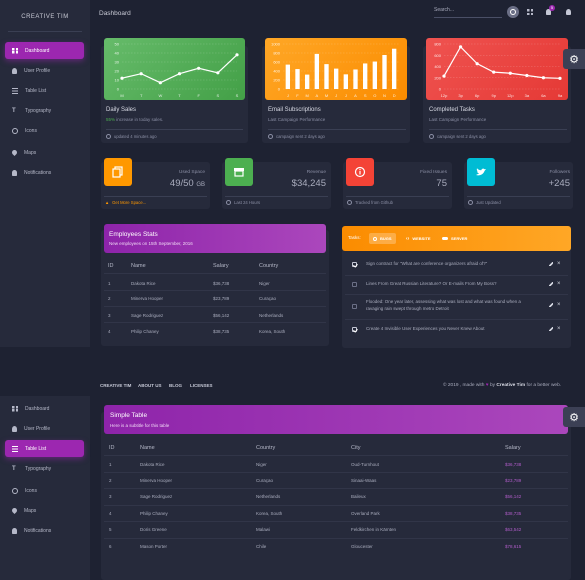 Image resolution: width=585 pixels, height=580 pixels. Describe the element at coordinates (513, 480) in the screenshot. I see `cell-salary: $23,789` at that location.